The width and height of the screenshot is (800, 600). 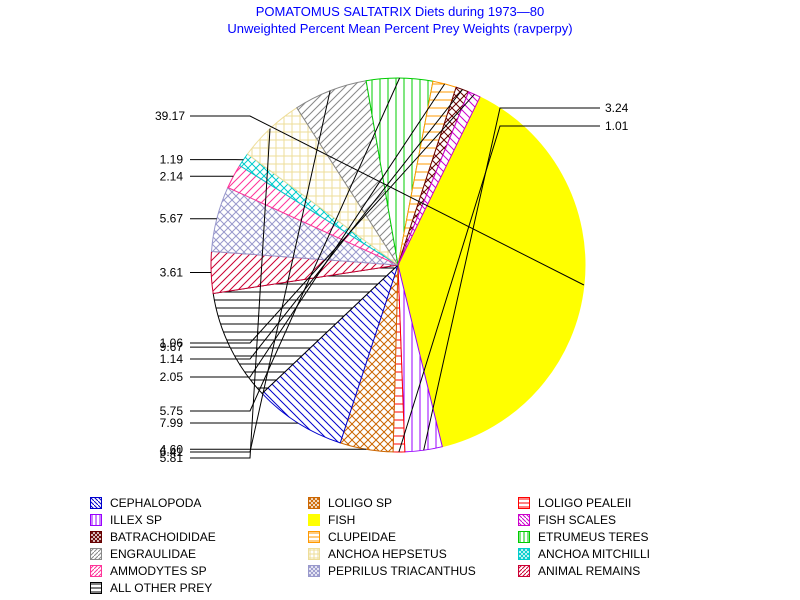 What do you see at coordinates (402, 570) in the screenshot?
I see `legend-label-peprilus-triacanthus: PEPRILUS TRIACANTHUS` at bounding box center [402, 570].